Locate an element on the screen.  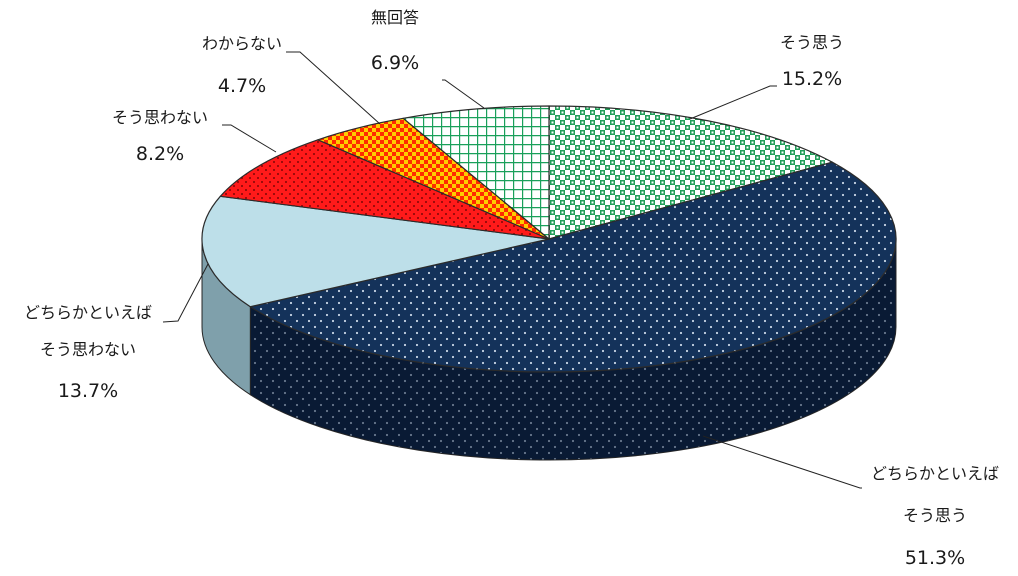
slice-dochiraka-sou-omowanai-leader-line is located at coordinates (185, 293).